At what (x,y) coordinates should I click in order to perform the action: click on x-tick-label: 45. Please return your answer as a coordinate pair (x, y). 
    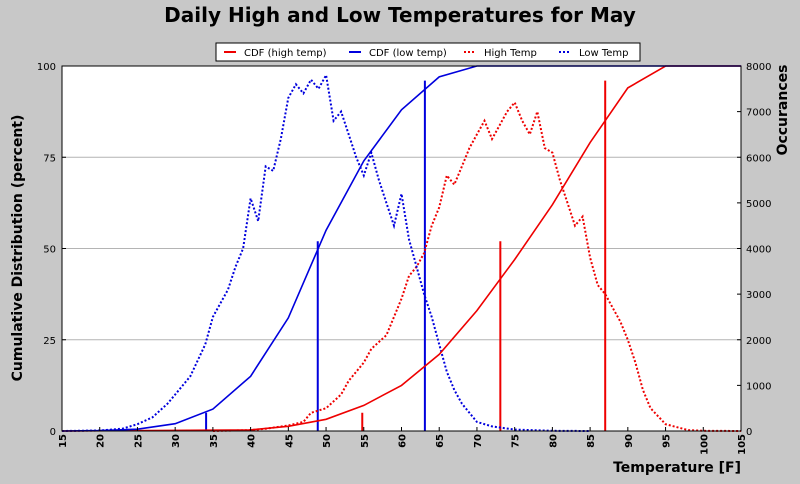
    Looking at the image, I should click on (289, 441).